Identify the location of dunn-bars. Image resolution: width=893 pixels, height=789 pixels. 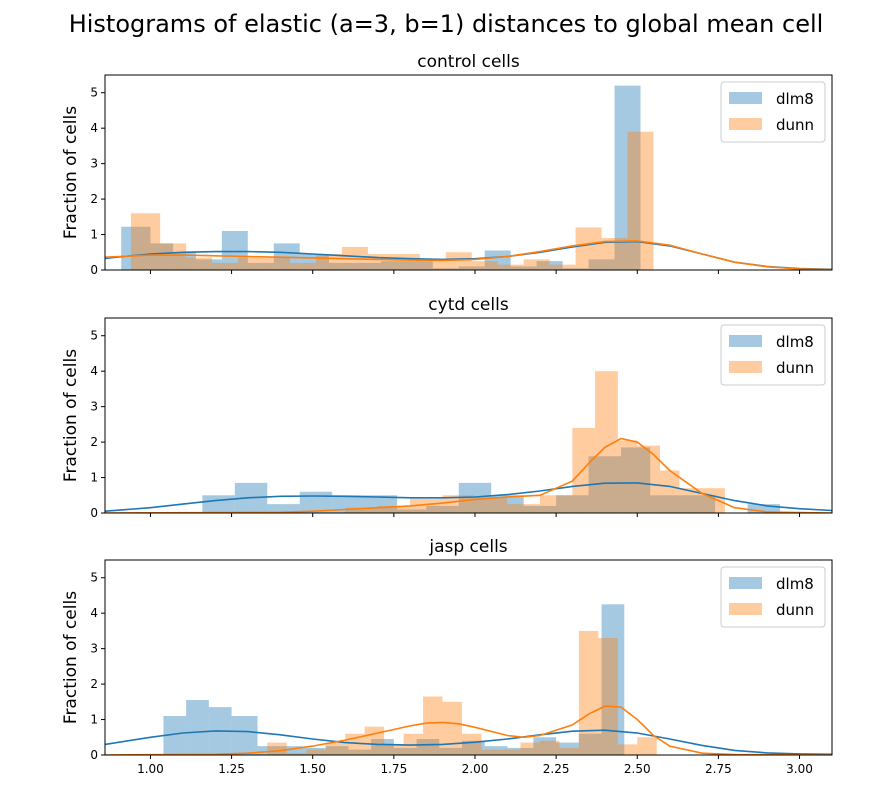
(392, 200).